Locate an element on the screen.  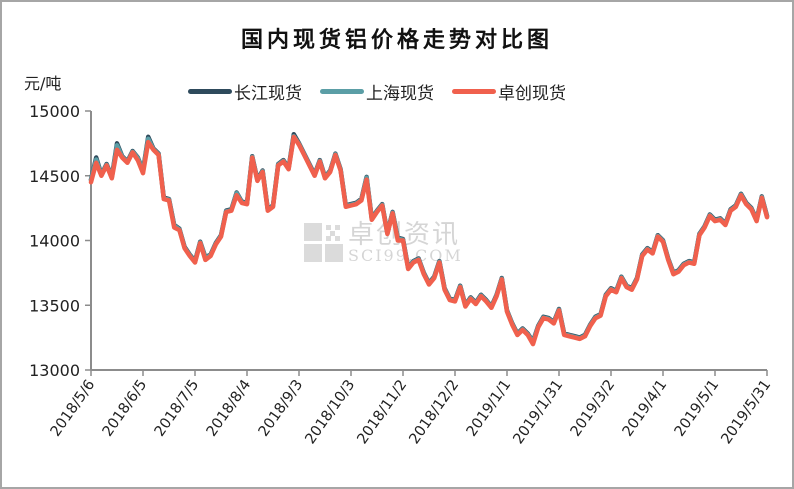
y-tick-label: 14000 is located at coordinates (54, 241).